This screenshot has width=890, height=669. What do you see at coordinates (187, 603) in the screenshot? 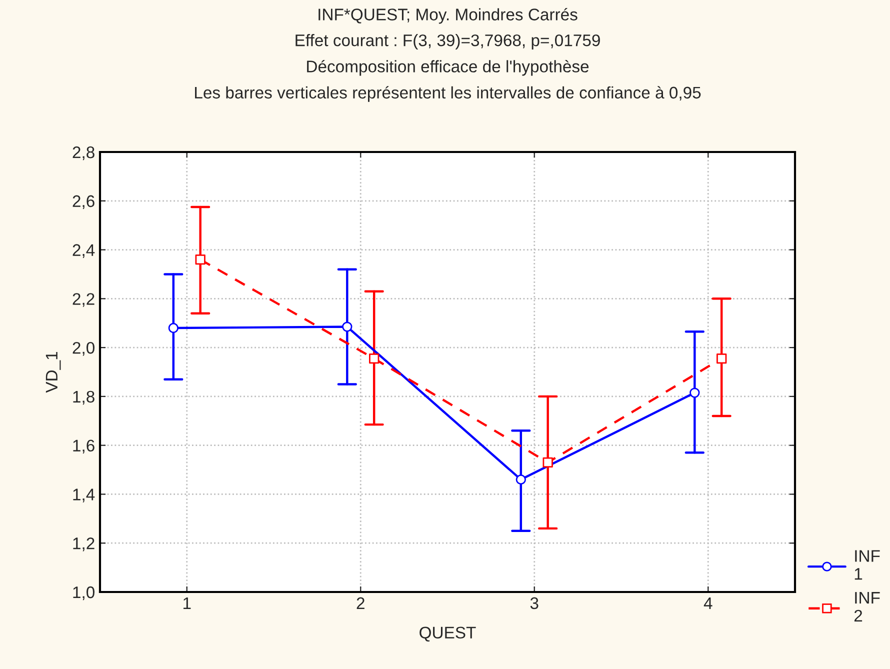
I see `x-tick-label: 1` at bounding box center [187, 603].